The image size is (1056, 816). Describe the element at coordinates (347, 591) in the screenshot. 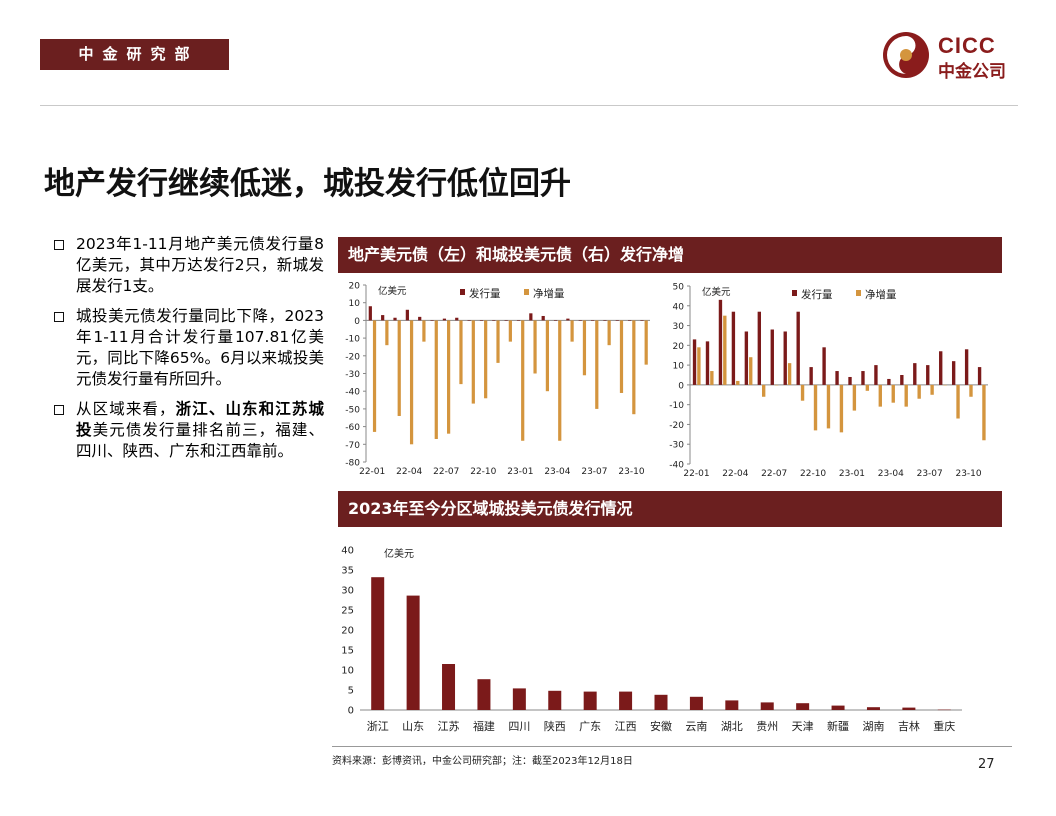

I see `y-tick-label: 30` at that location.